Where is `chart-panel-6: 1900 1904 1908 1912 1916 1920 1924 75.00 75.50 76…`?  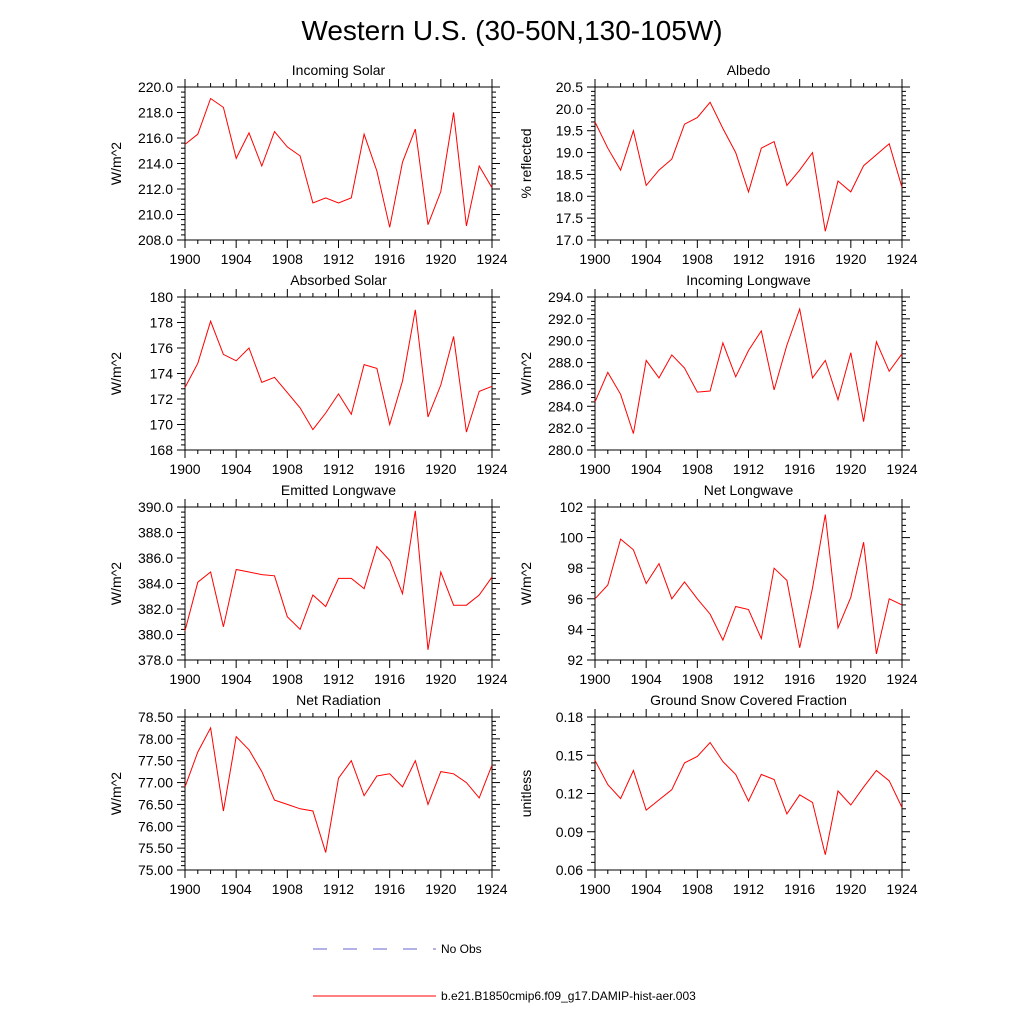
chart-panel-6: 1900 1904 1908 1912 1916 1920 1924 75.00 75.50 76… is located at coordinates (308, 794).